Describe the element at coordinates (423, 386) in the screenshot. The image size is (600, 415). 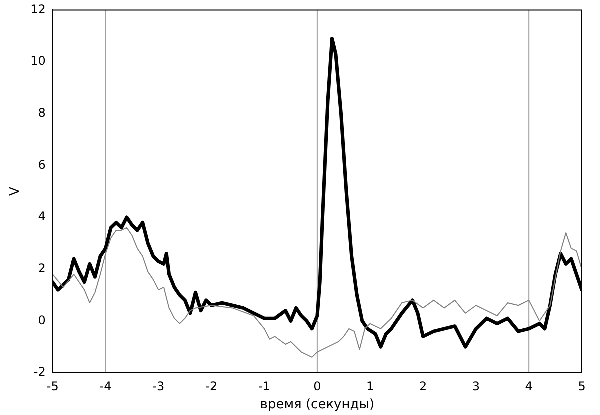
I see `x-tick-label: 2` at that location.